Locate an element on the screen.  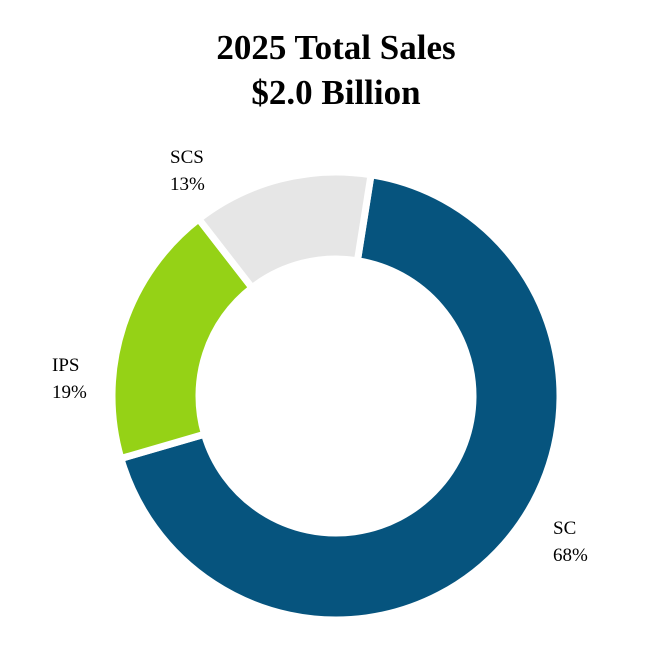
slice-percent-sc: 68% is located at coordinates (570, 555).